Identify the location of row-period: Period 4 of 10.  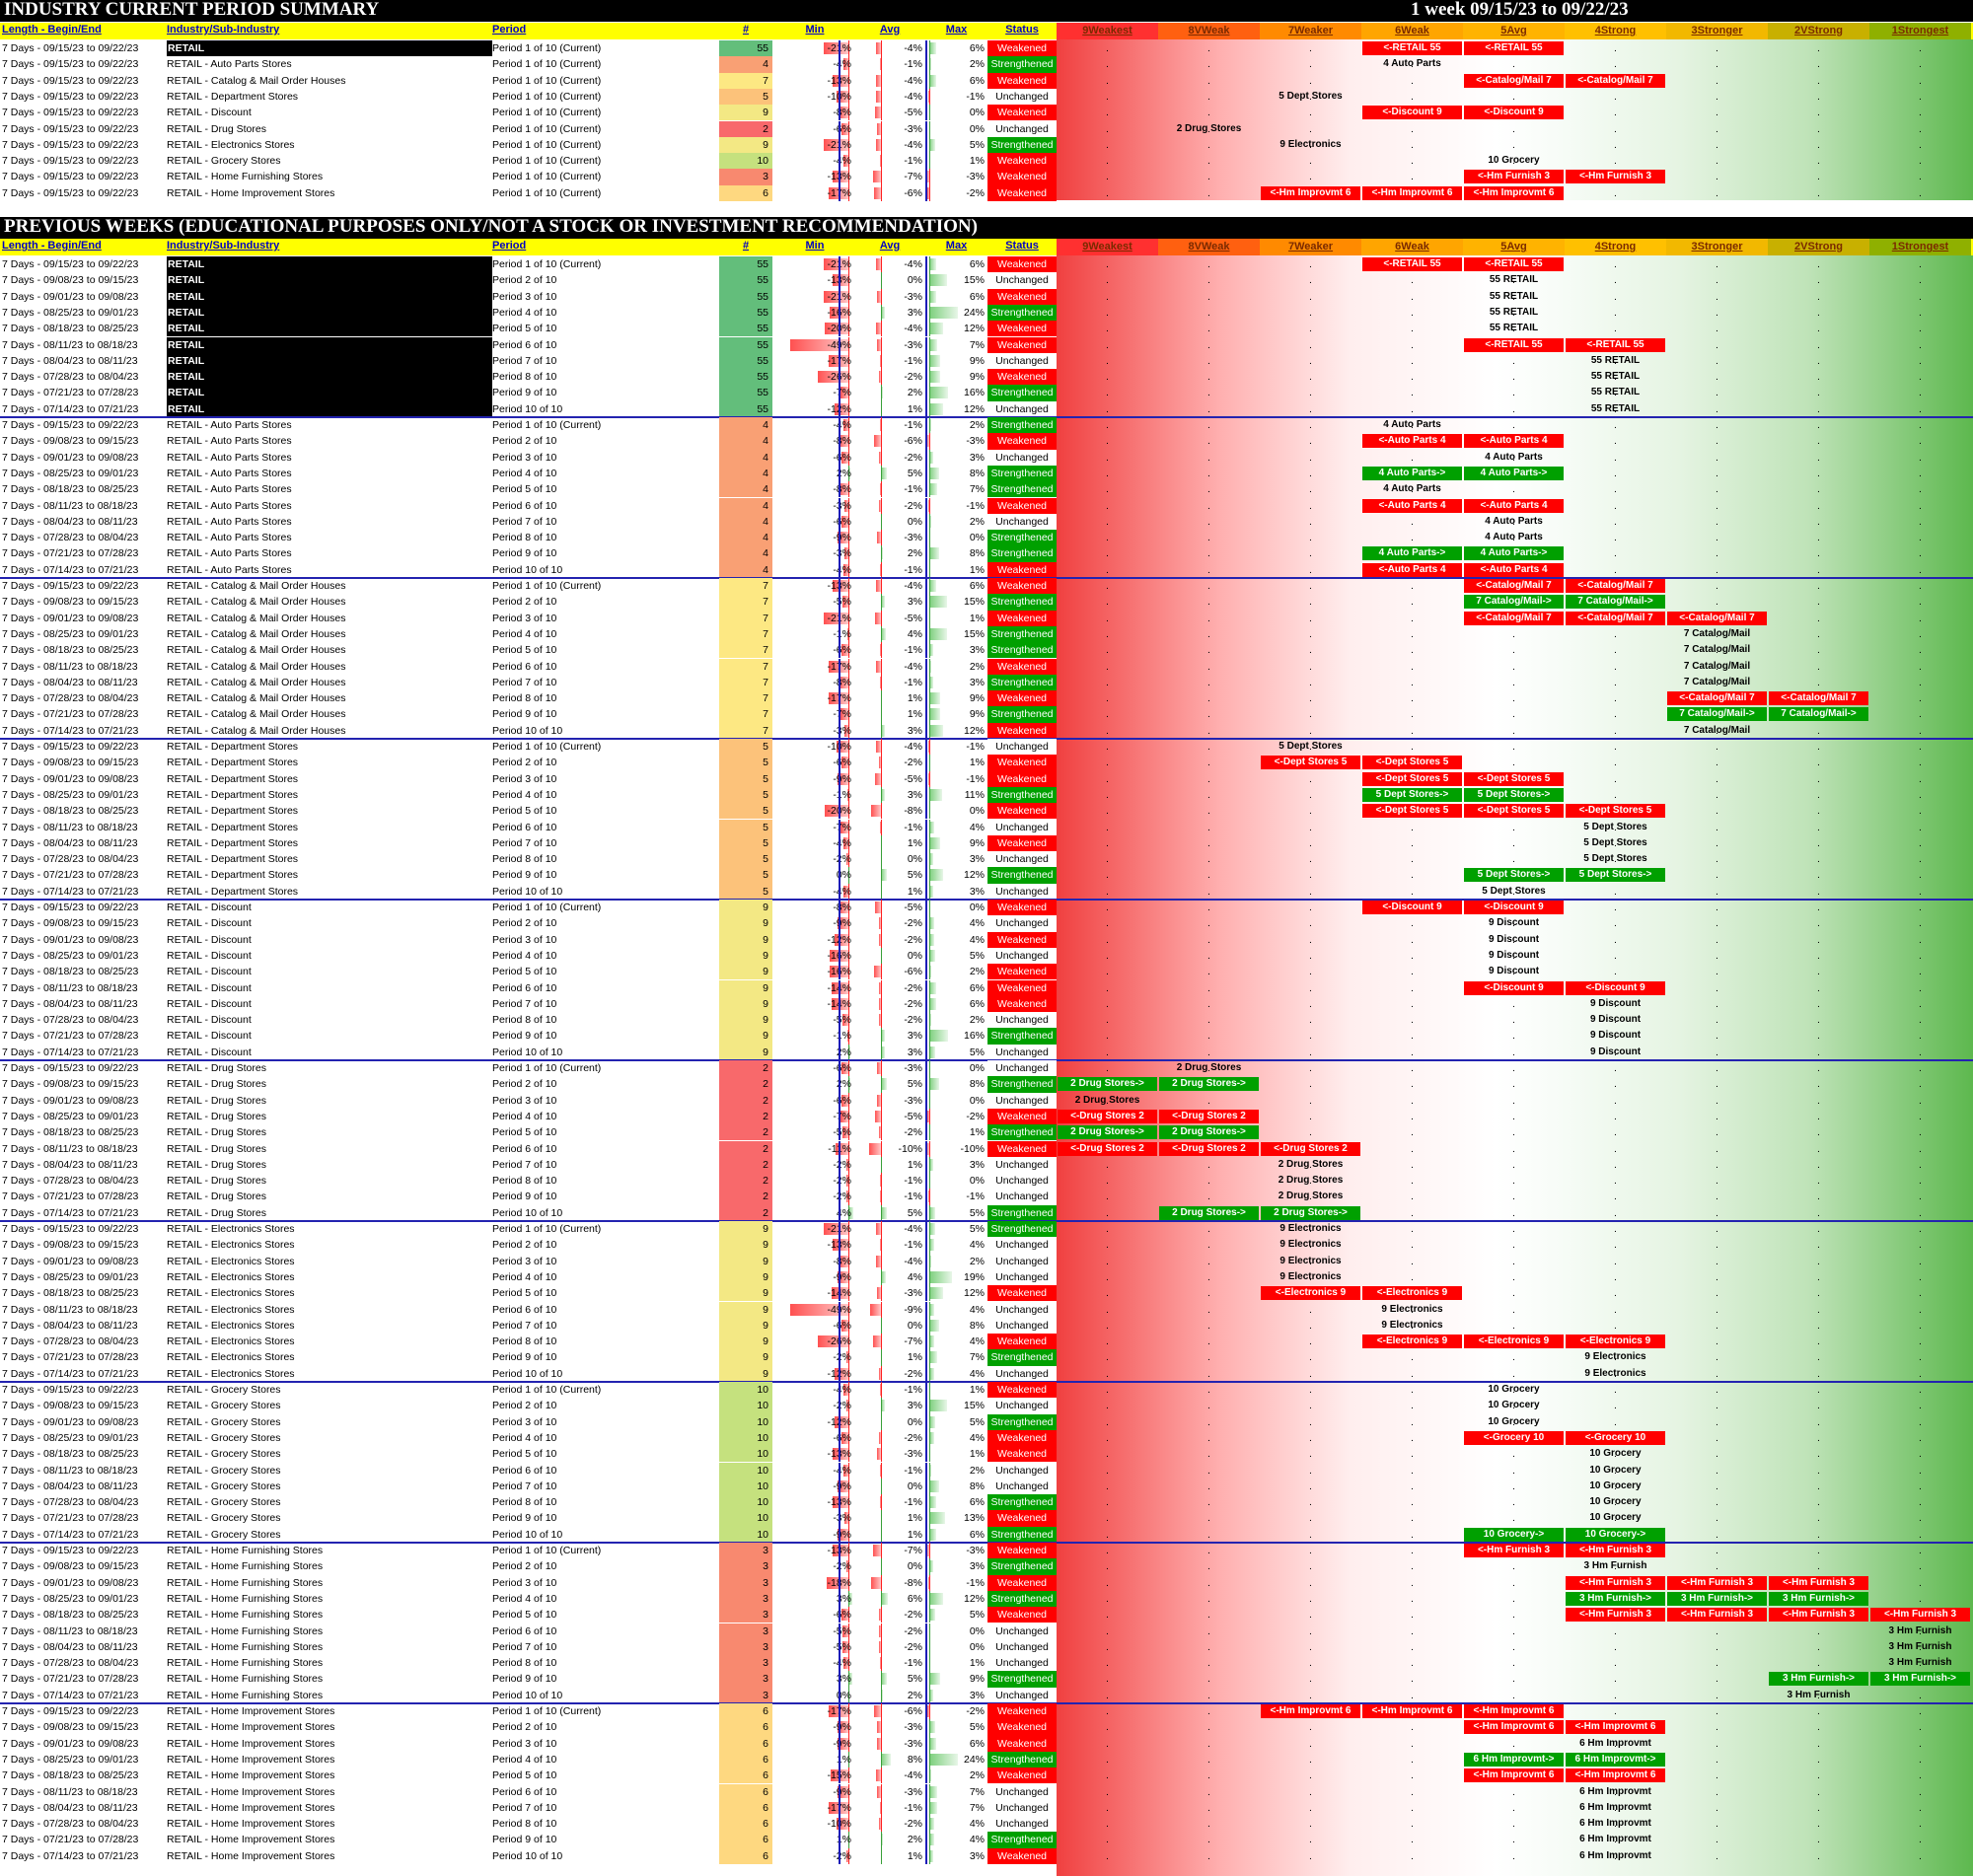
(525, 1276).